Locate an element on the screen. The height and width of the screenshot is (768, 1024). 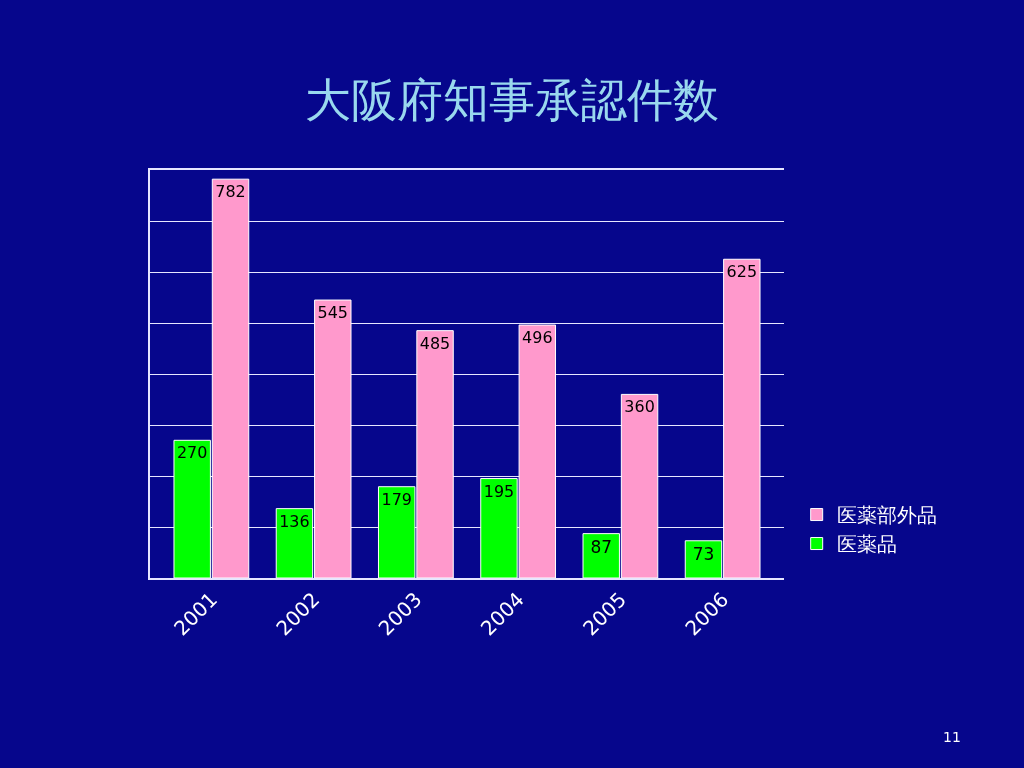
data-label: 360 is located at coordinates (639, 407).